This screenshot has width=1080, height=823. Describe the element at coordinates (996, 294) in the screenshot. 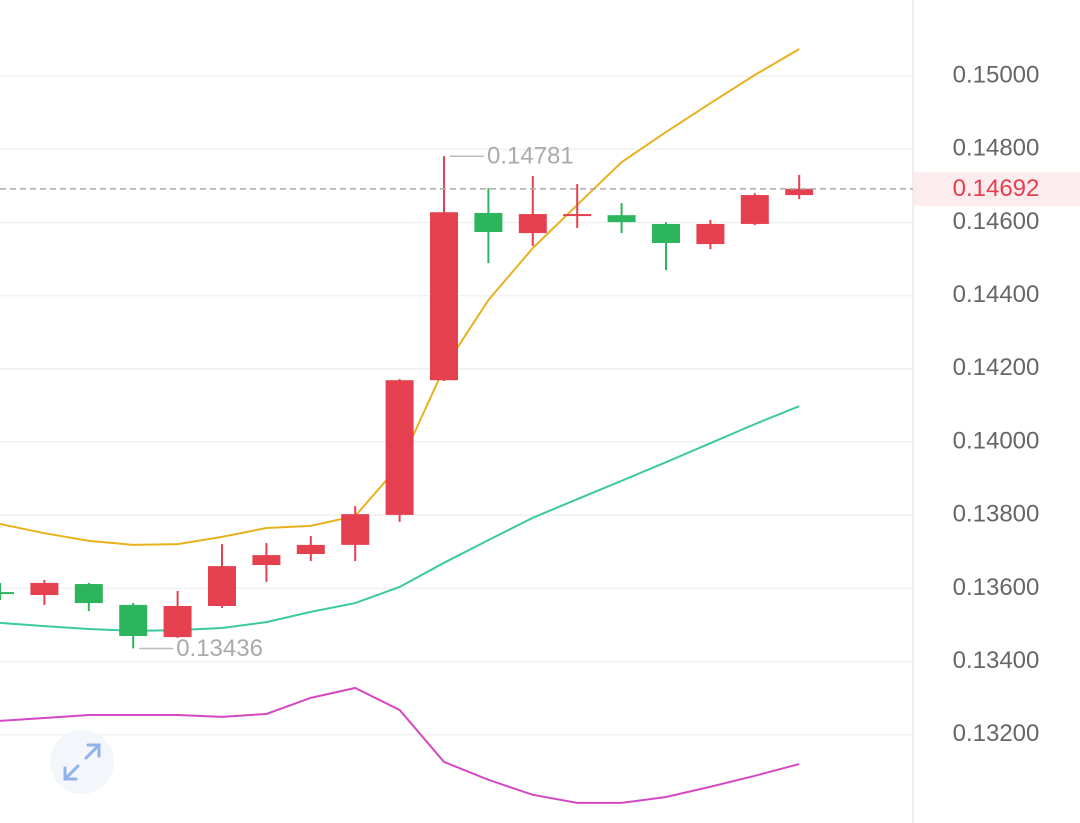

I see `y-tick-label: 0.14400` at that location.